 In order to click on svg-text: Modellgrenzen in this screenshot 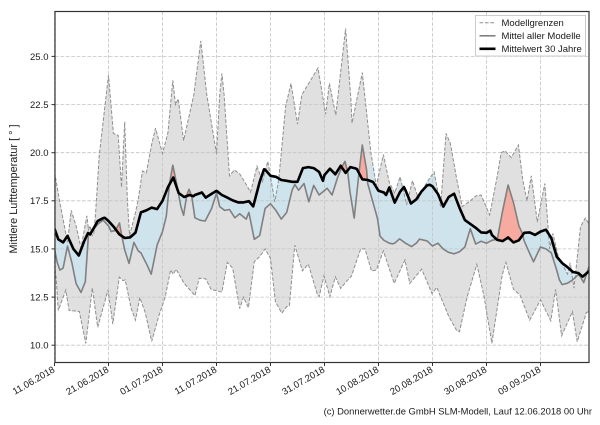, I will do `click(533, 23)`.